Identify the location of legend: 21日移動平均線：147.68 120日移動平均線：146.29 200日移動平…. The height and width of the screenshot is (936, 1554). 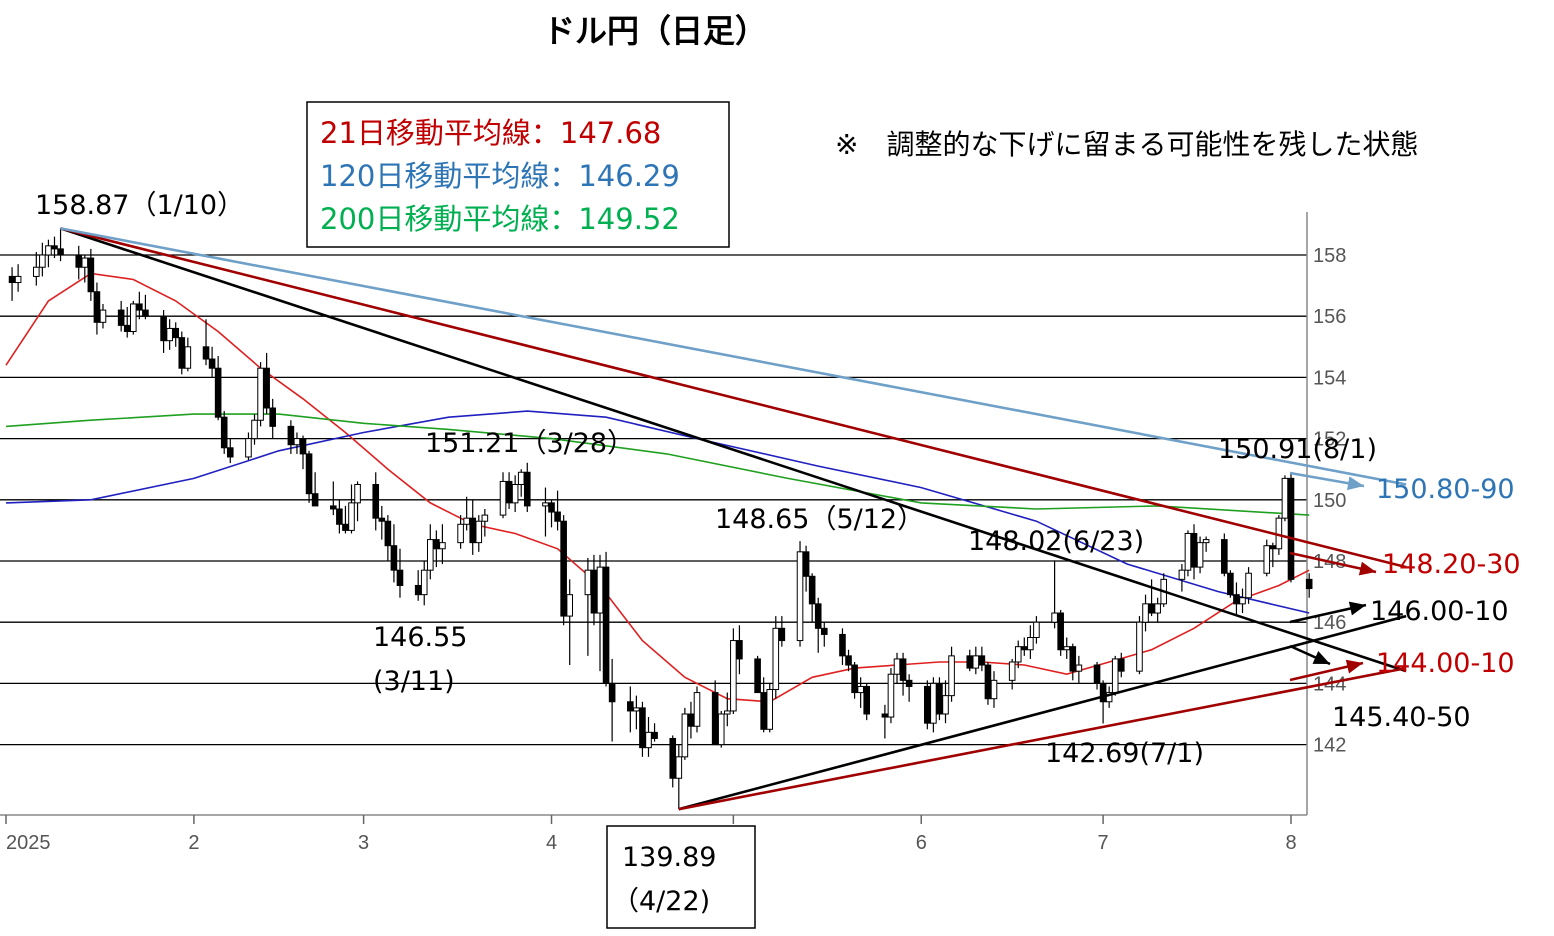
(518, 174).